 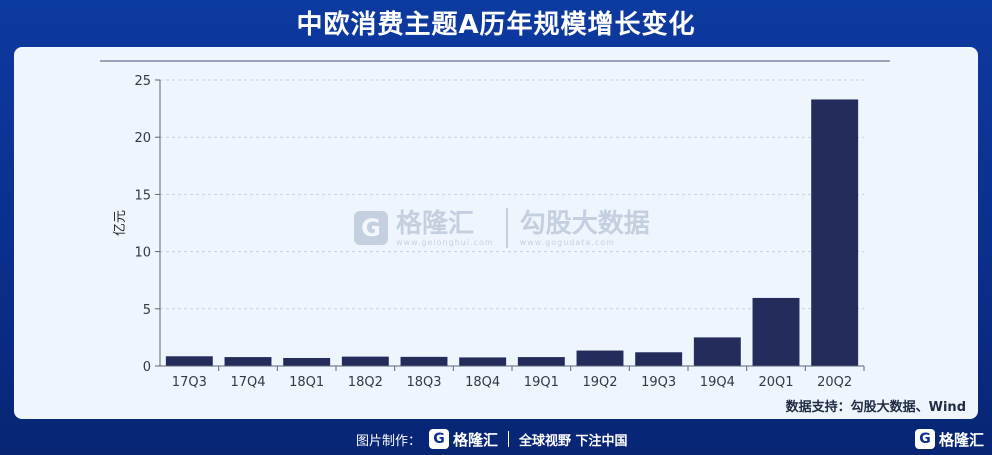 What do you see at coordinates (142, 253) in the screenshot?
I see `y-tick-label: 10` at bounding box center [142, 253].